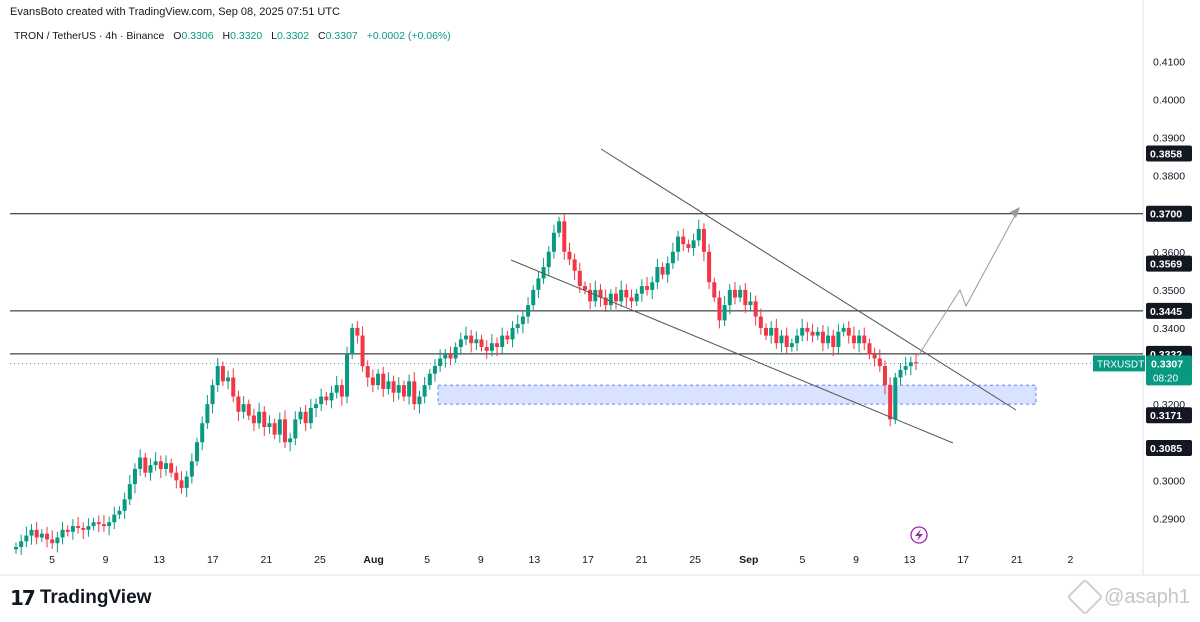  What do you see at coordinates (1166, 312) in the screenshot?
I see `price-level-label: 0.3445` at bounding box center [1166, 312].